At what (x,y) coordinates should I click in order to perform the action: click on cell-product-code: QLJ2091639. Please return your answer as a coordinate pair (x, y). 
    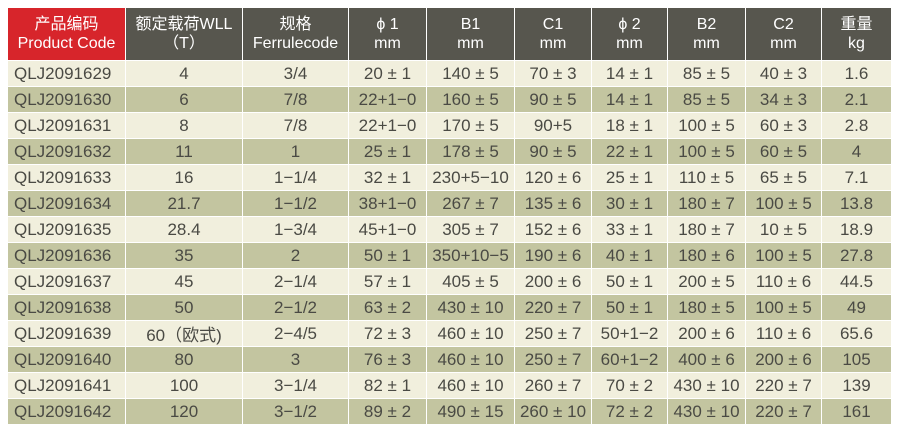
    Looking at the image, I should click on (66, 333).